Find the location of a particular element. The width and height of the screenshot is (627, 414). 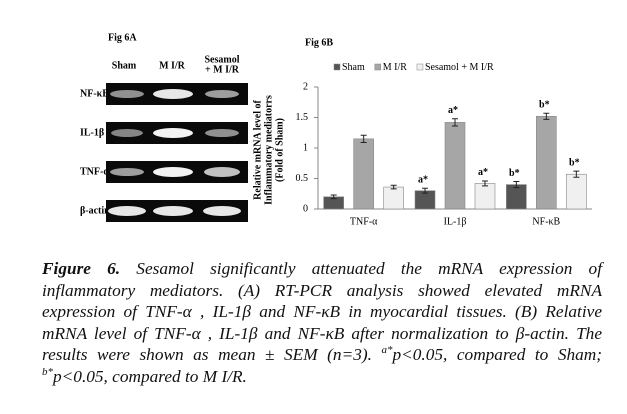

y-axis-title-line: Relative mRNA level of is located at coordinates (257, 149).